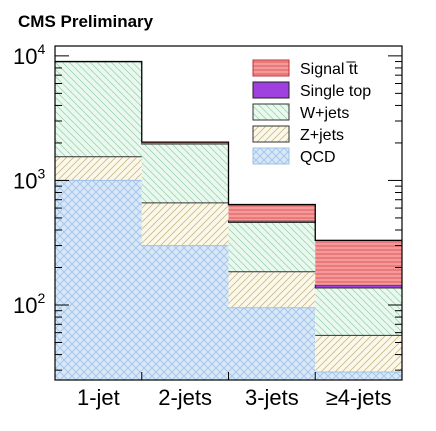 This screenshot has width=436, height=431. I want to click on bar-signal-t-t-2-jets, so click(185, 143).